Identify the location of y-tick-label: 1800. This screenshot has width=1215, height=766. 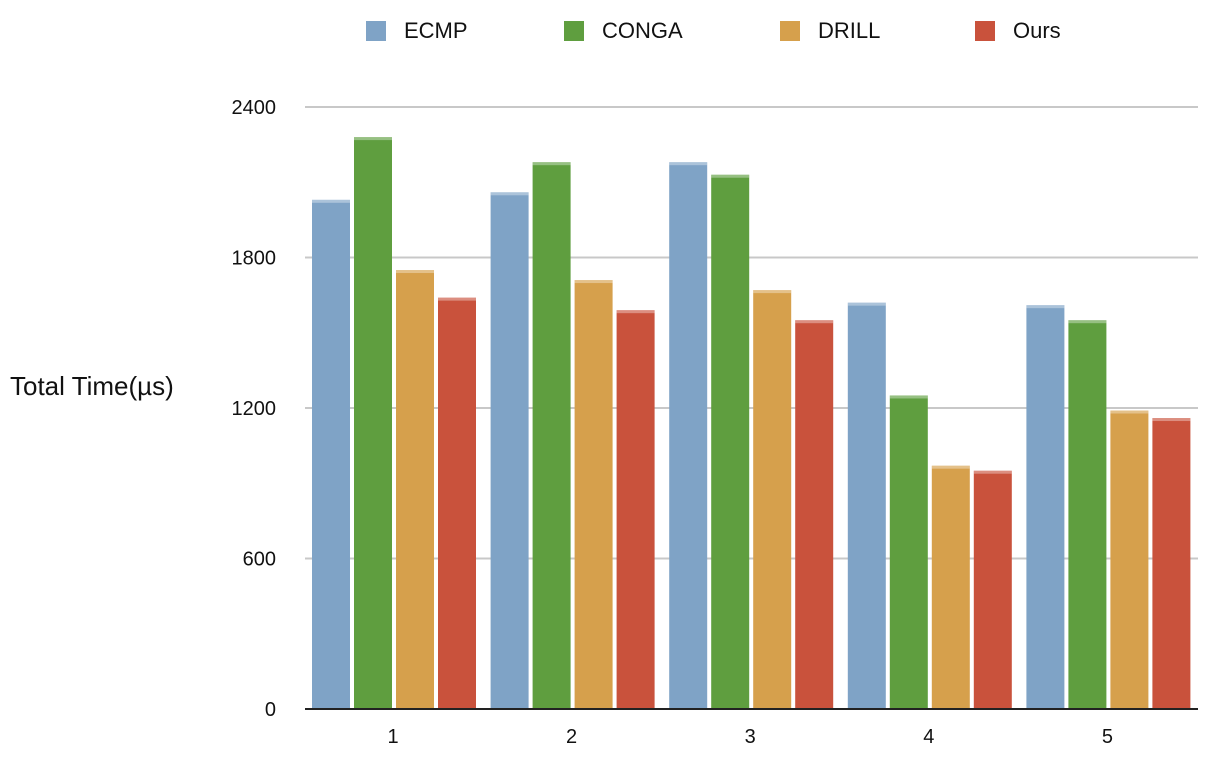
(254, 259).